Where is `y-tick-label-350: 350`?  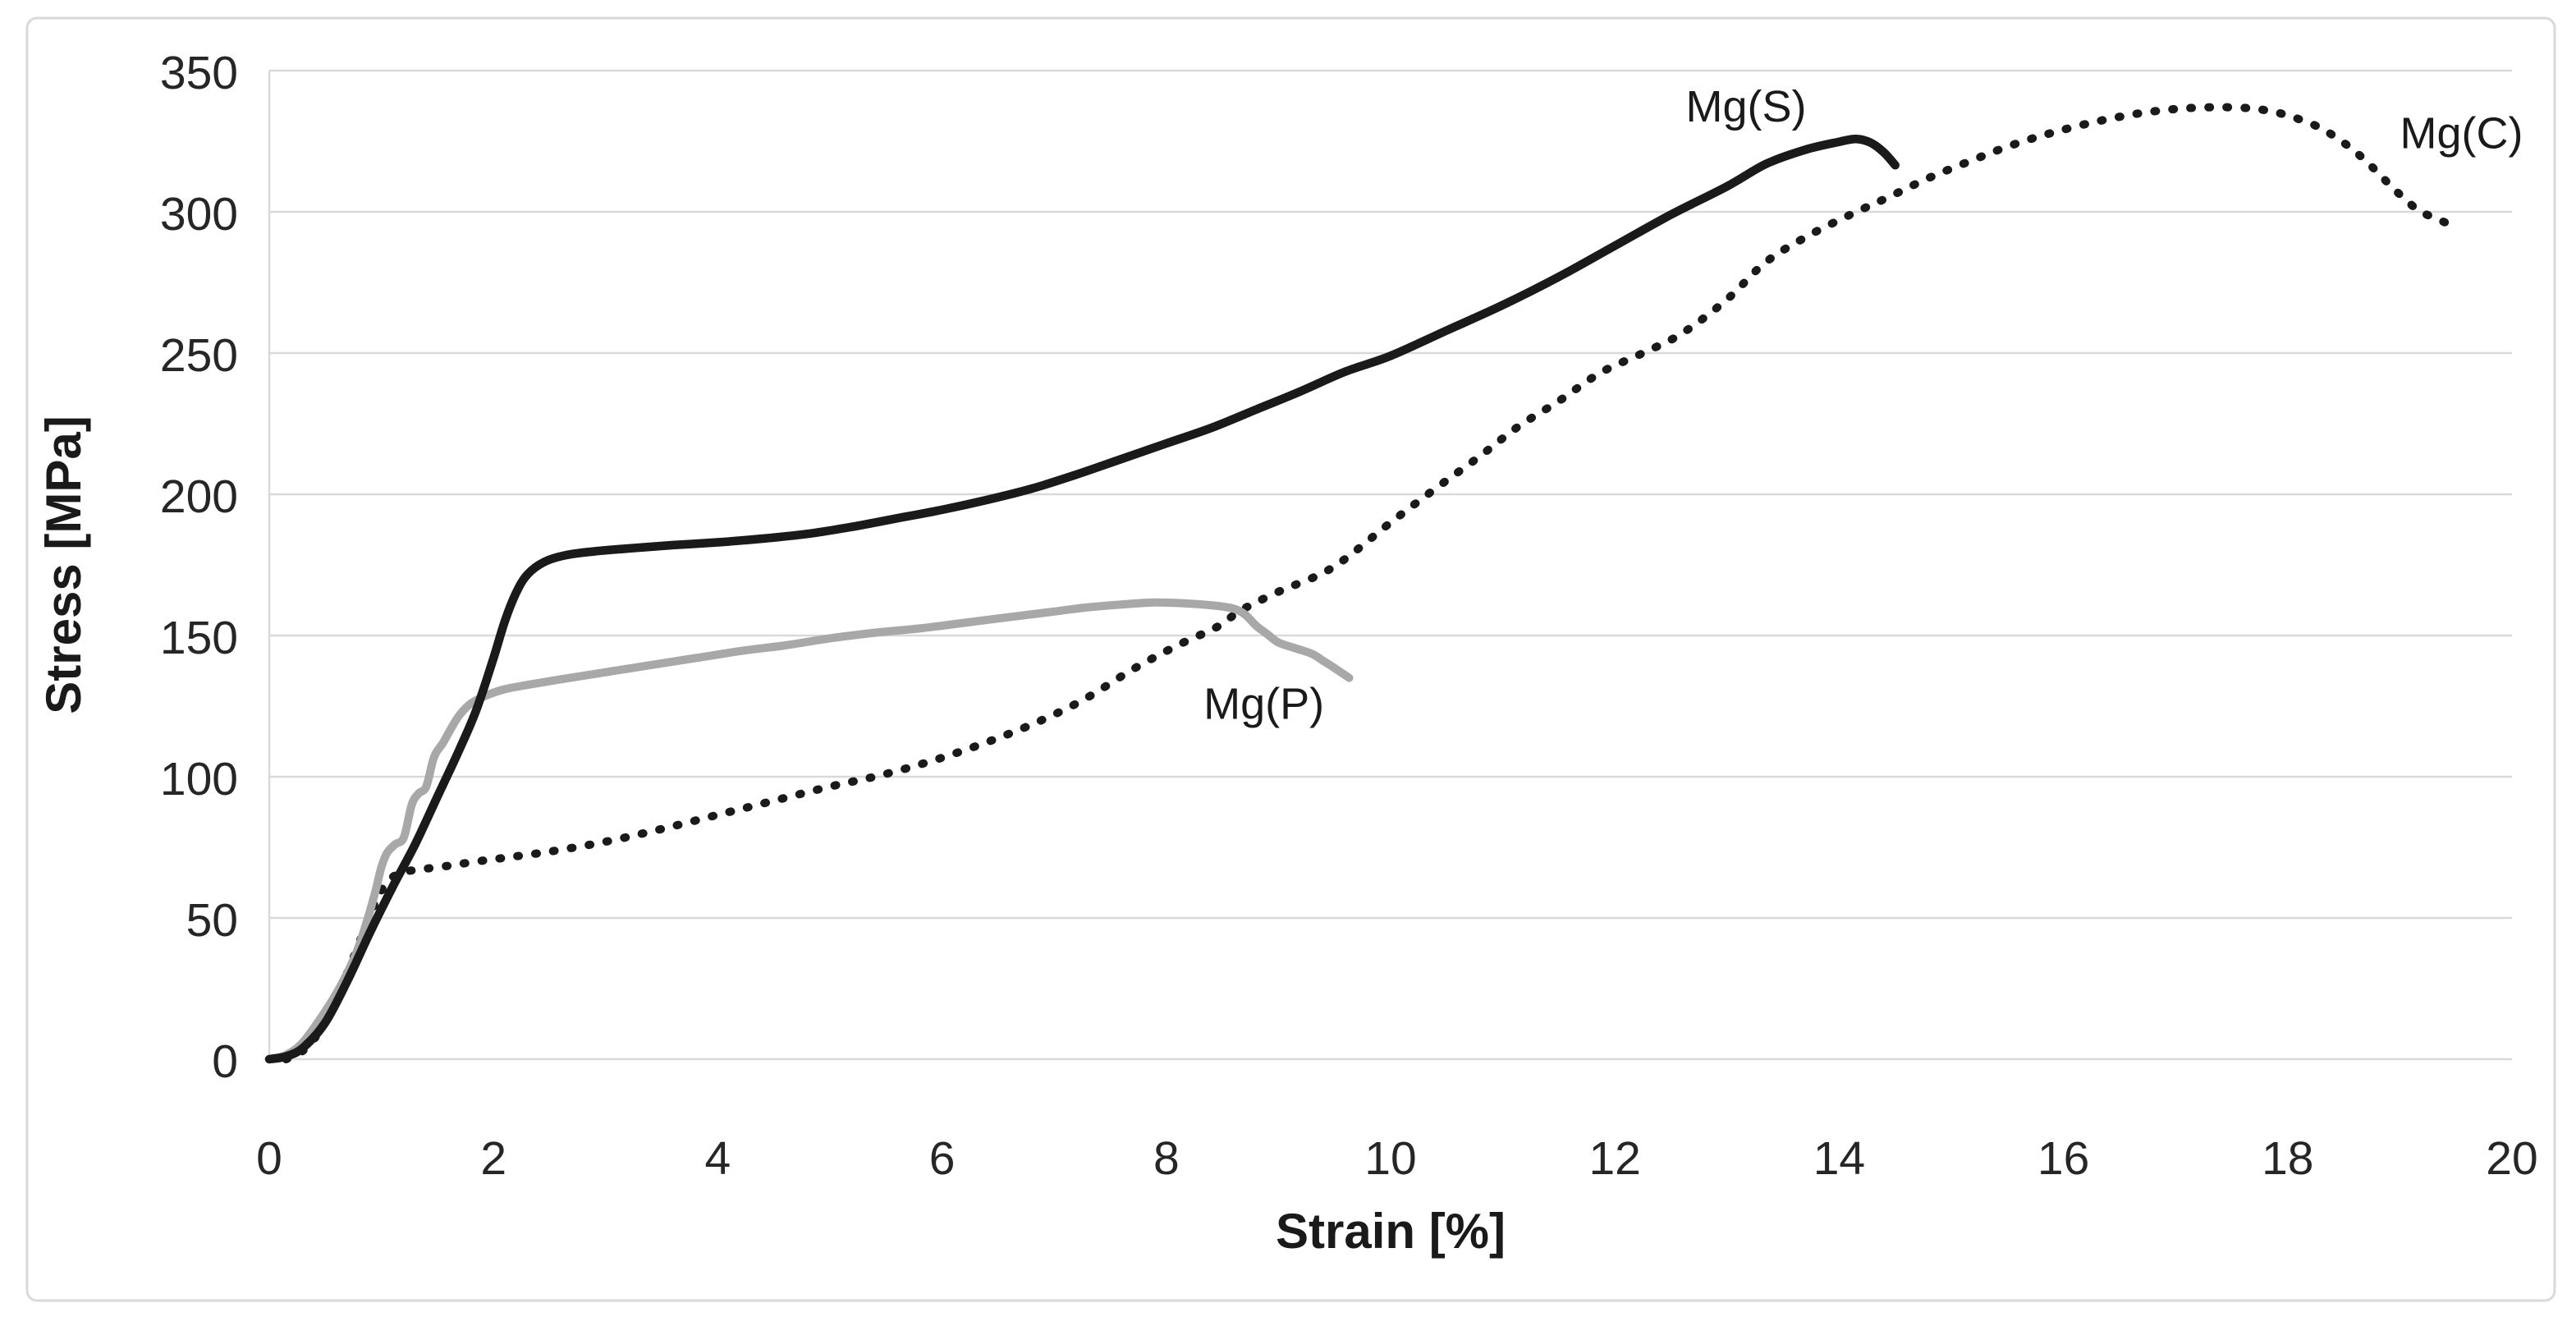
y-tick-label-350: 350 is located at coordinates (199, 73).